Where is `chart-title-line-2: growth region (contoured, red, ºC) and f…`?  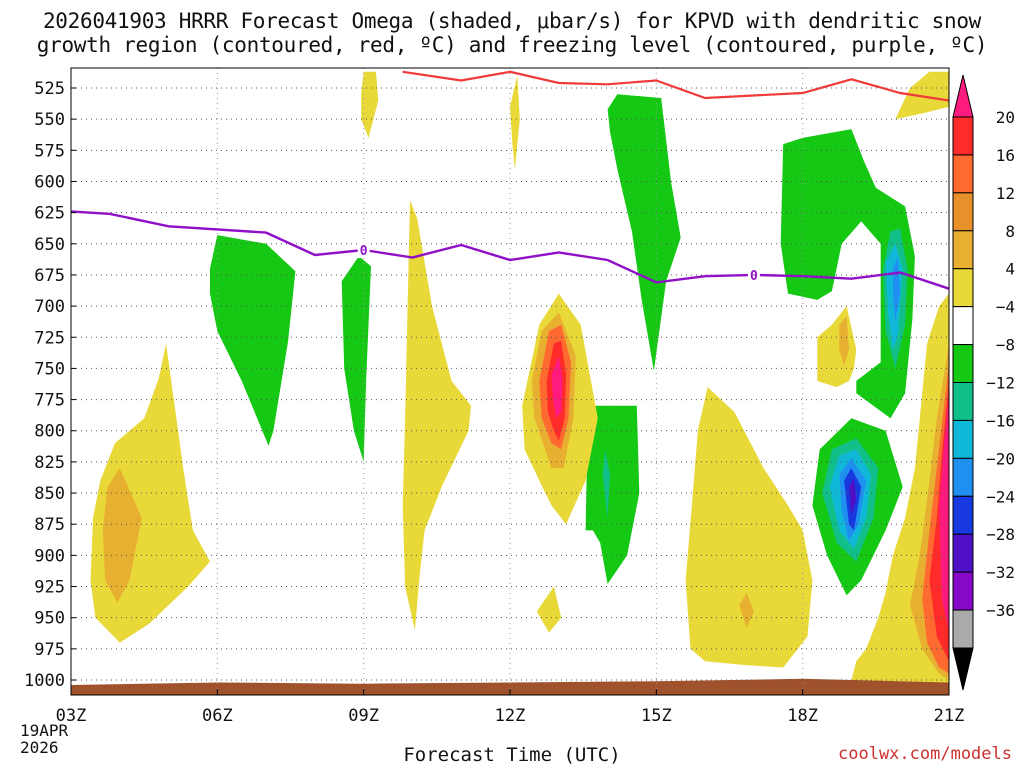
chart-title-line-2: growth region (contoured, red, ºC) and f… is located at coordinates (512, 45).